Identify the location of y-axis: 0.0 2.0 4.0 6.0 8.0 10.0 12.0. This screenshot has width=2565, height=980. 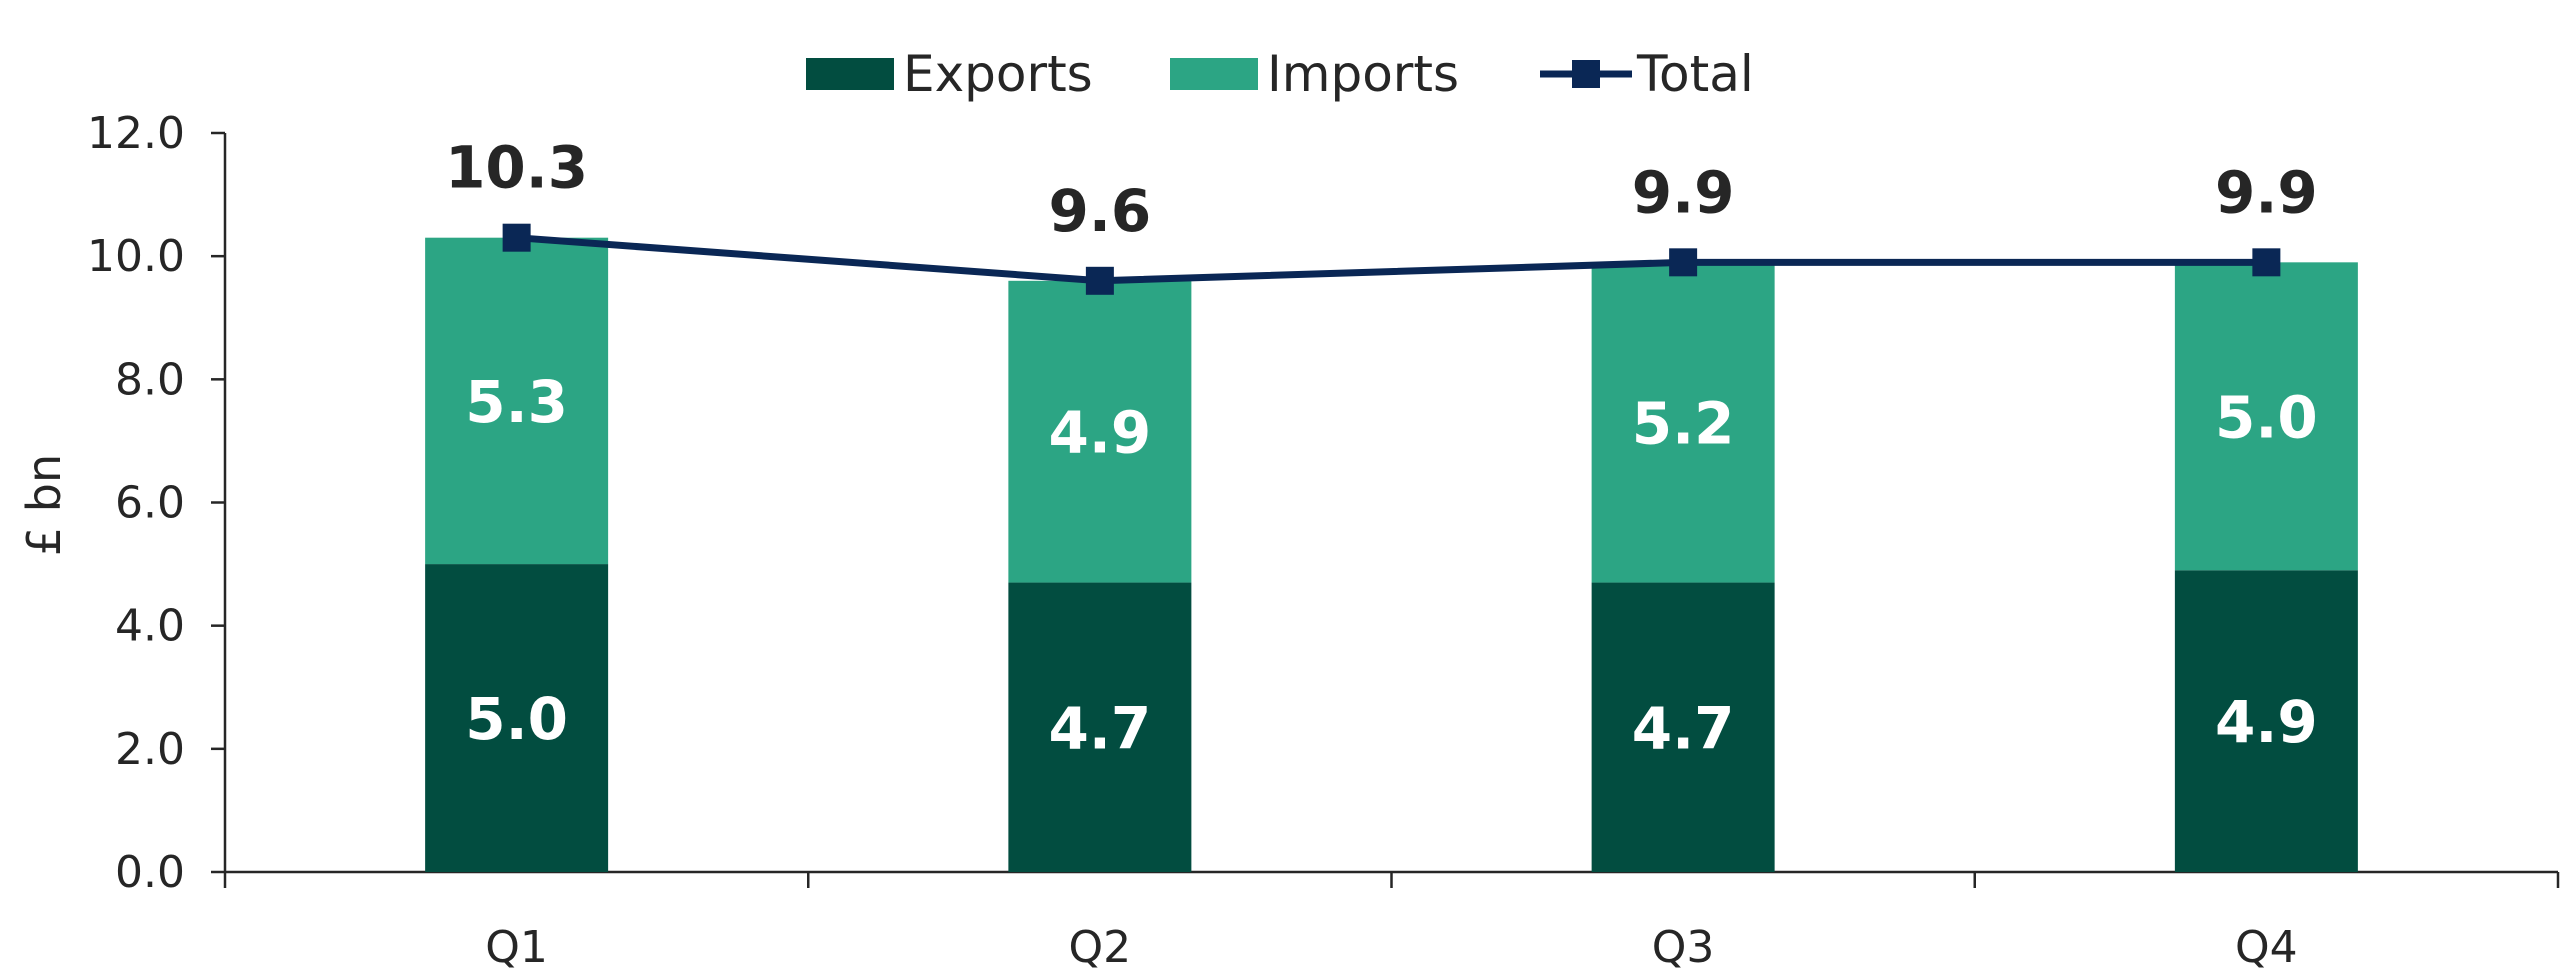
(157, 503).